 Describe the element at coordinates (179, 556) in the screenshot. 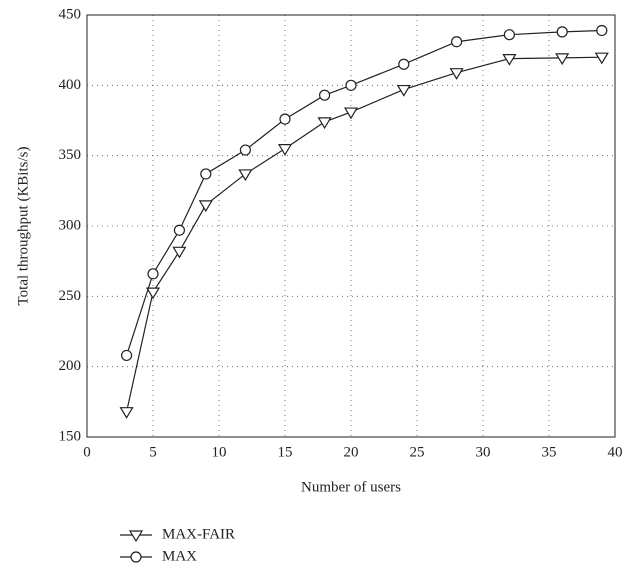

I see `legend-label: MAX` at that location.